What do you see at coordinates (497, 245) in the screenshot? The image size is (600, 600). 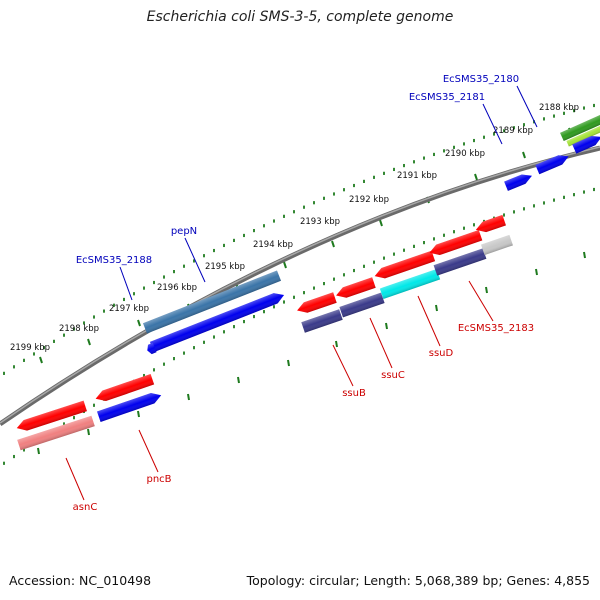 I see `grey-shaded` at bounding box center [497, 245].